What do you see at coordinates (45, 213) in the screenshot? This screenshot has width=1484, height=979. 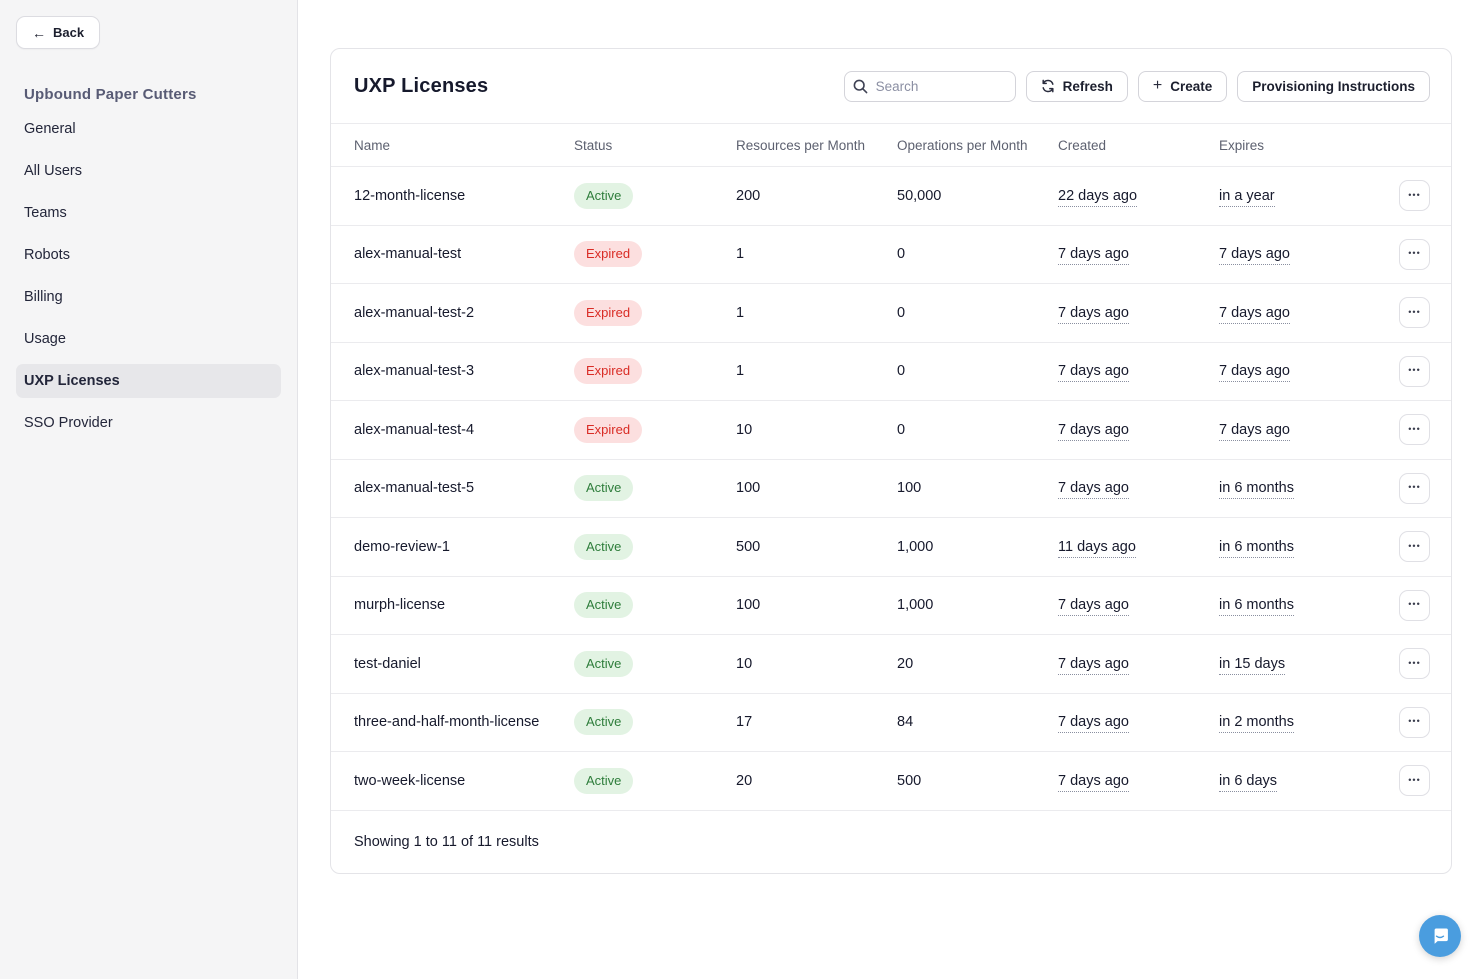 I see `sidebar-item-teams: Teams` at bounding box center [45, 213].